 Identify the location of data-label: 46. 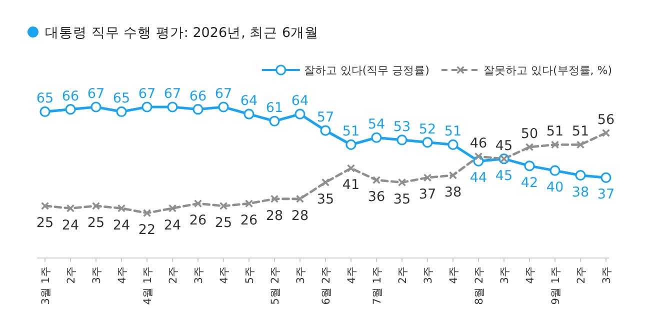
(479, 143).